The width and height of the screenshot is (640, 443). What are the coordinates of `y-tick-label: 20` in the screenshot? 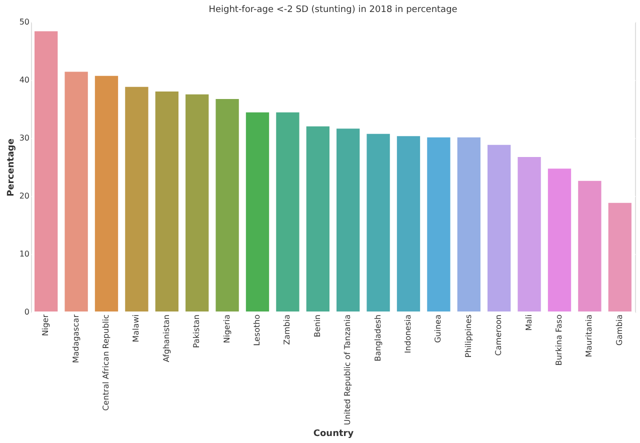 It's located at (24, 196).